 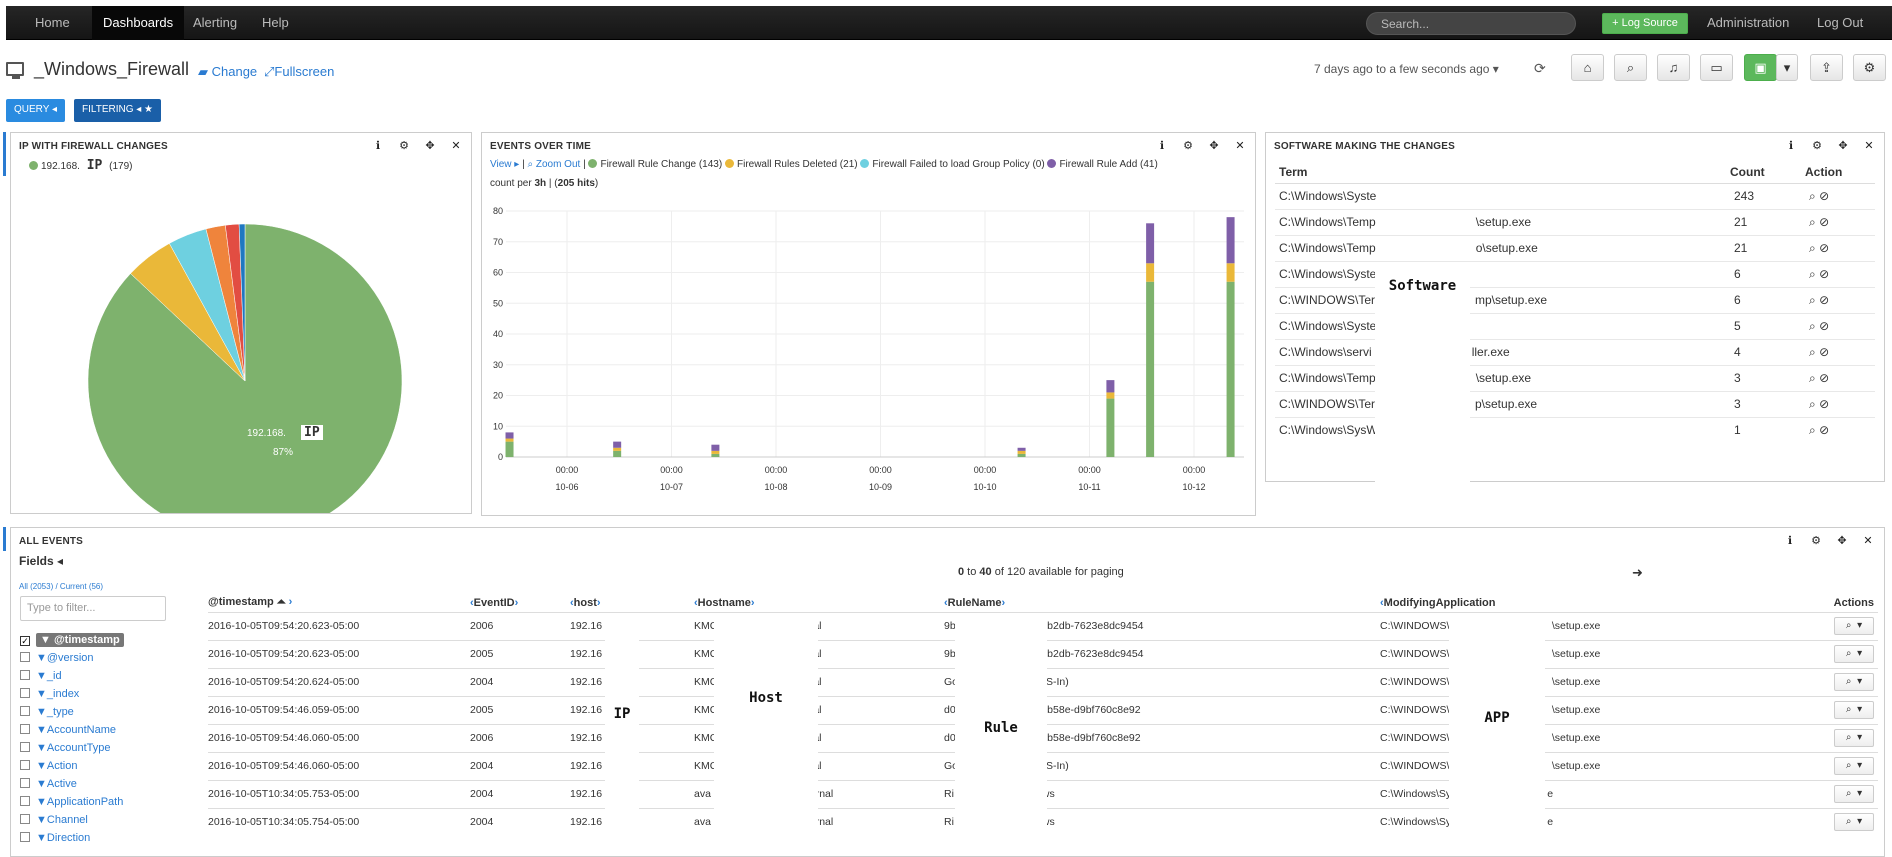 What do you see at coordinates (49, 697) in the screenshot?
I see `field-item: ▼_index` at bounding box center [49, 697].